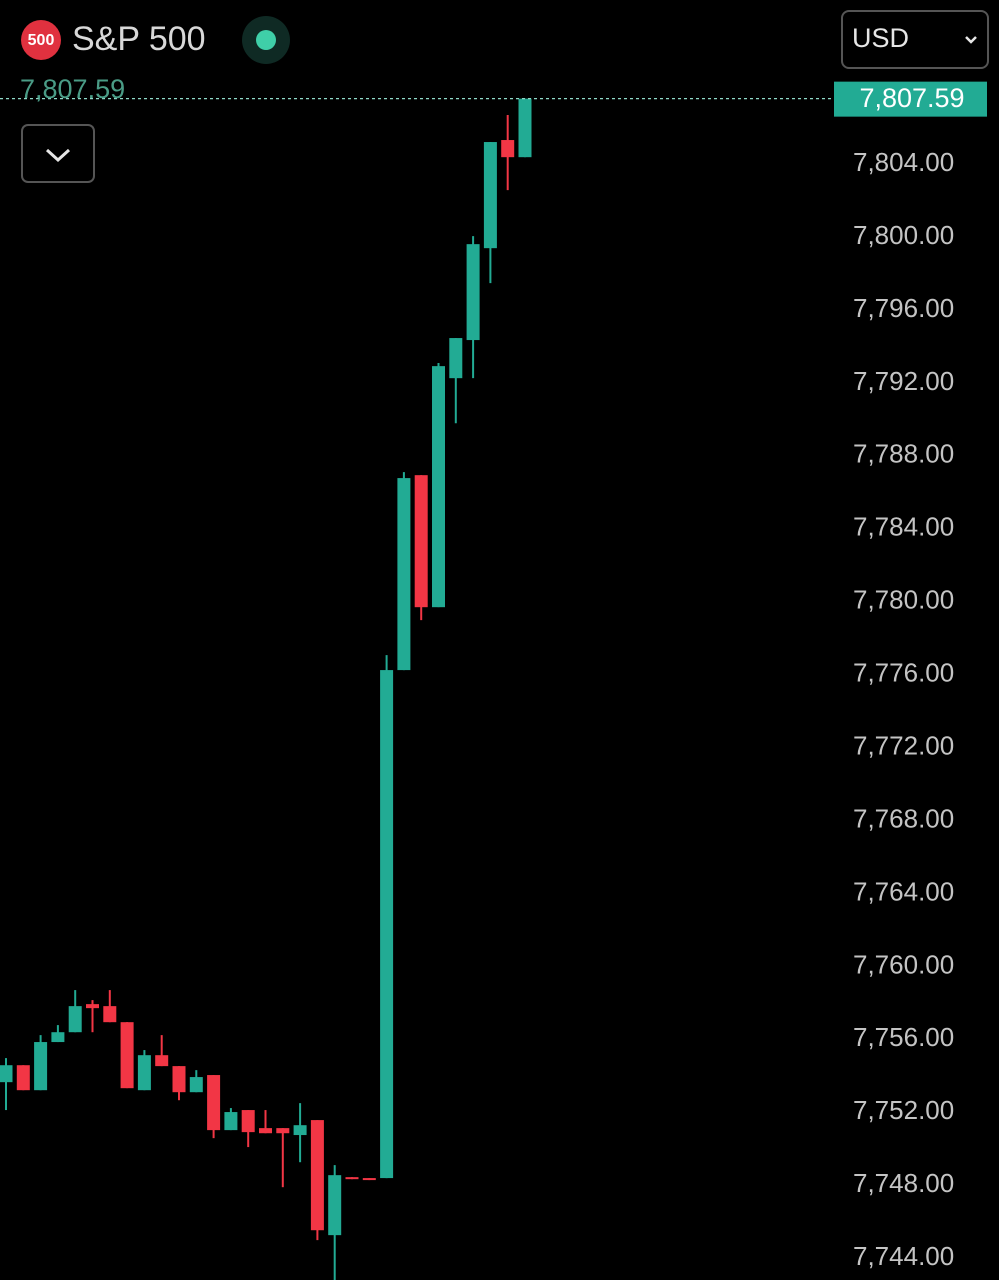  Describe the element at coordinates (880, 38) in the screenshot. I see `currency-label: USD` at that location.